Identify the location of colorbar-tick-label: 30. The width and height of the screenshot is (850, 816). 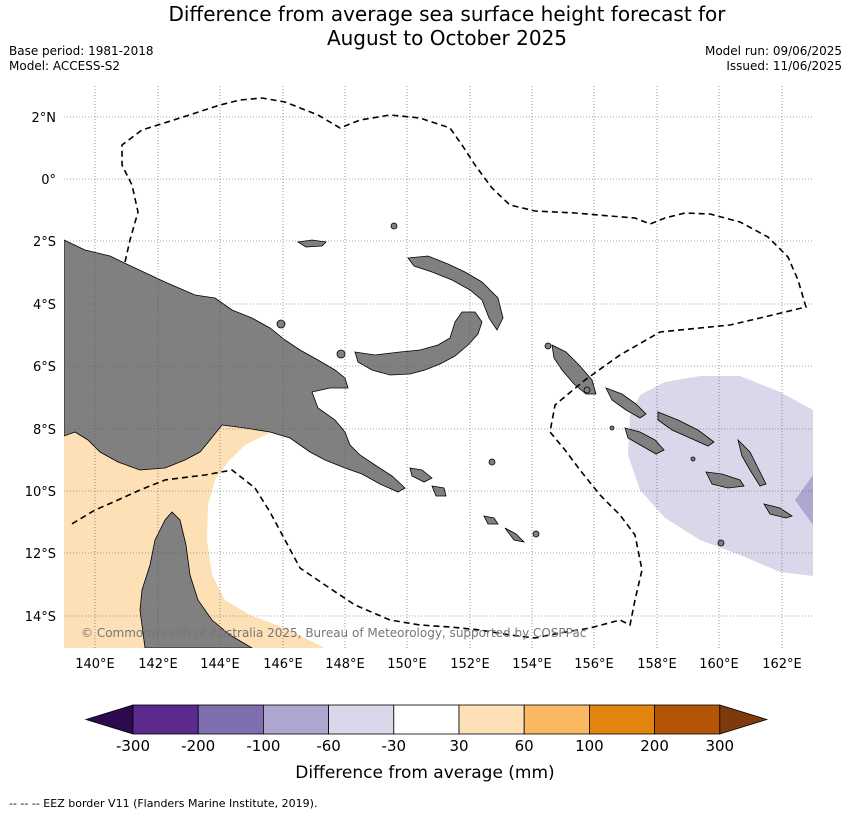
(458, 746).